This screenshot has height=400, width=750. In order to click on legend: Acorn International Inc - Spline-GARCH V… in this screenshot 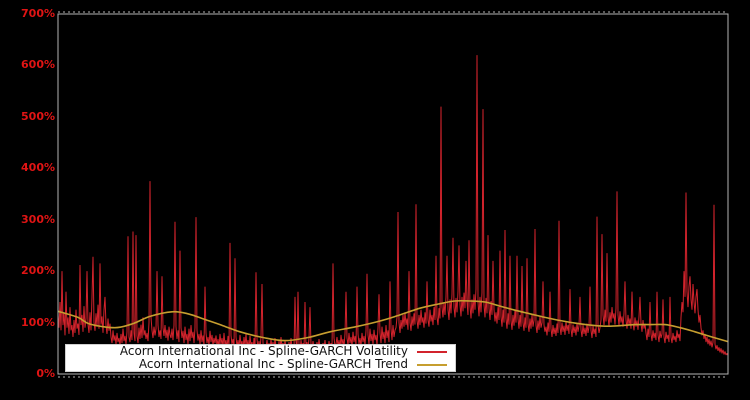, I will do `click(260, 358)`.